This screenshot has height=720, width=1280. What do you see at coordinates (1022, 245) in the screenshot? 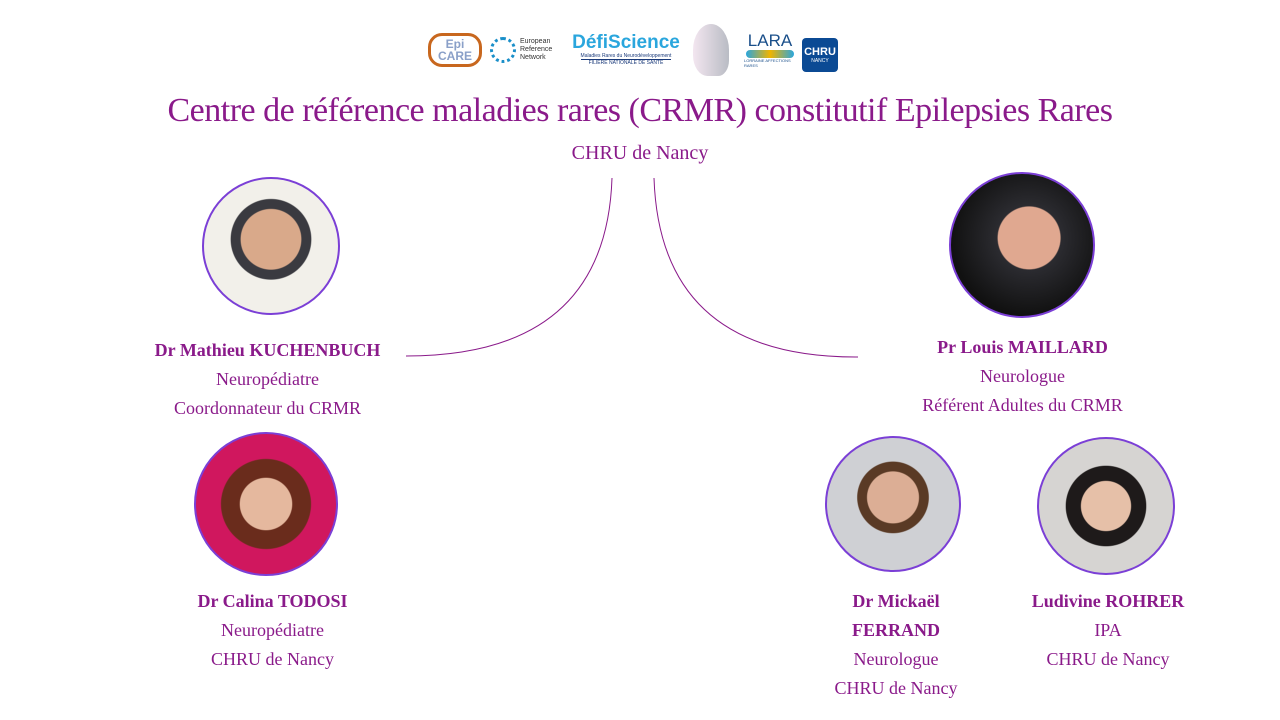
I see `photo-maillard` at bounding box center [1022, 245].